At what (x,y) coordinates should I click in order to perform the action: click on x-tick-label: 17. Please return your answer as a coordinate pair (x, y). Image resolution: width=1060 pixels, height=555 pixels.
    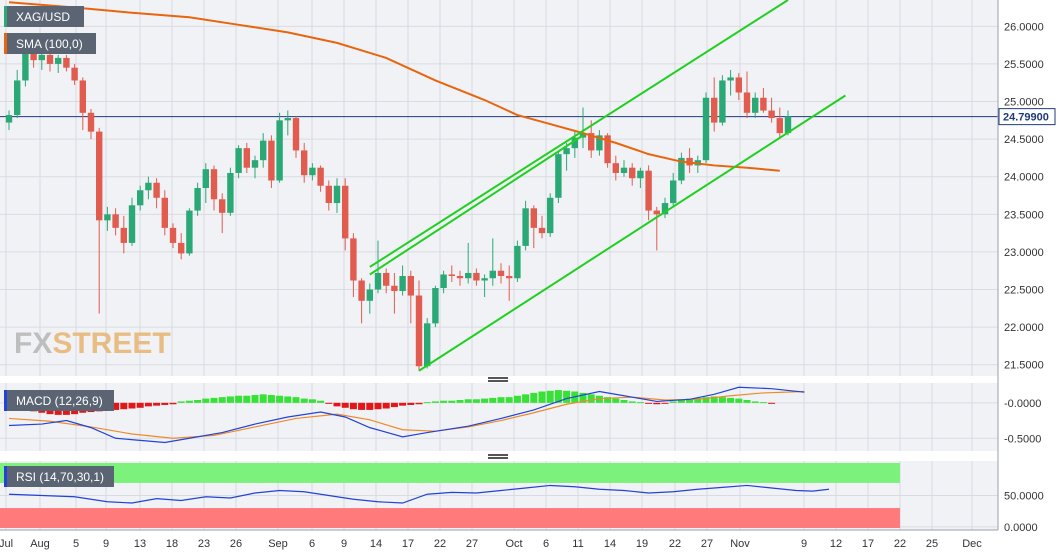
    Looking at the image, I should click on (868, 544).